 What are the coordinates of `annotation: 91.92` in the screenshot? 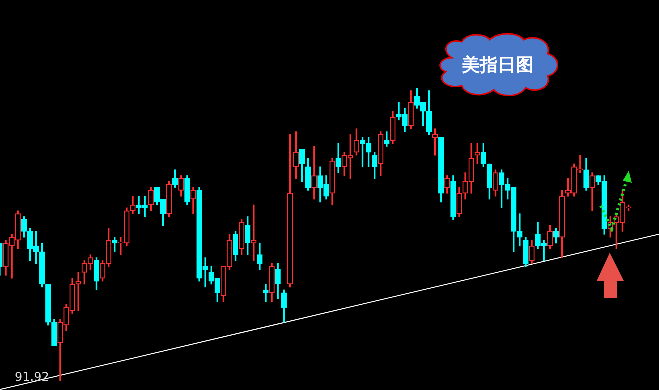 It's located at (32, 377).